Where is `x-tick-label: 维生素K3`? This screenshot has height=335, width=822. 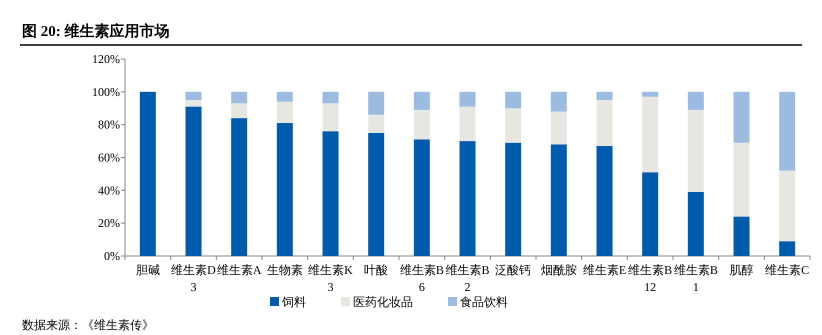
x-tick-label: 维生素K3 is located at coordinates (331, 278).